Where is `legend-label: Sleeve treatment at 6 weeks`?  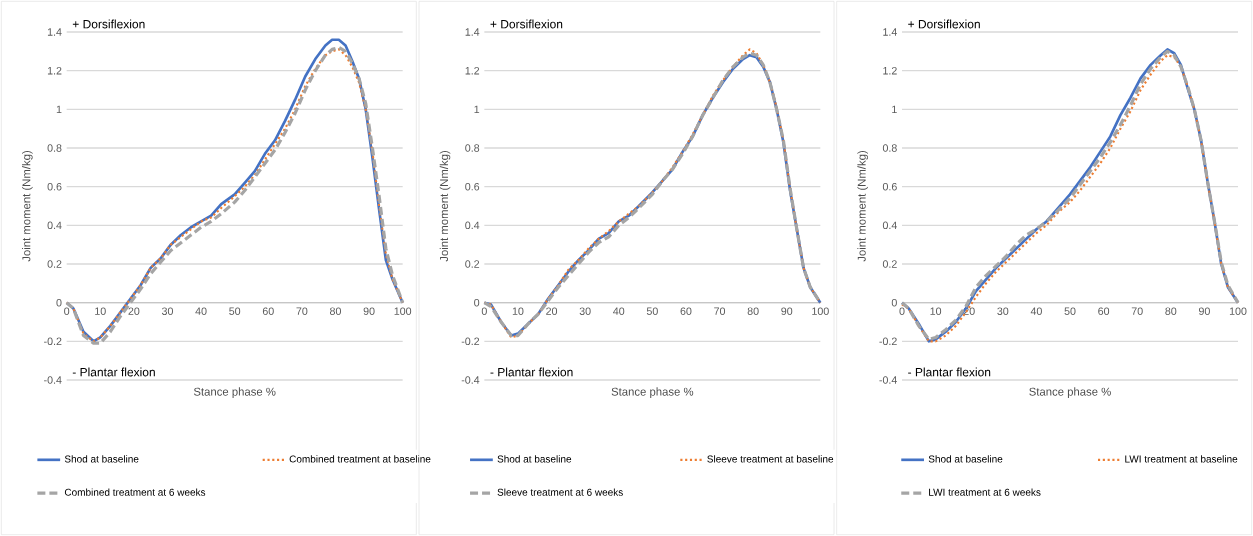
legend-label: Sleeve treatment at 6 weeks is located at coordinates (560, 492).